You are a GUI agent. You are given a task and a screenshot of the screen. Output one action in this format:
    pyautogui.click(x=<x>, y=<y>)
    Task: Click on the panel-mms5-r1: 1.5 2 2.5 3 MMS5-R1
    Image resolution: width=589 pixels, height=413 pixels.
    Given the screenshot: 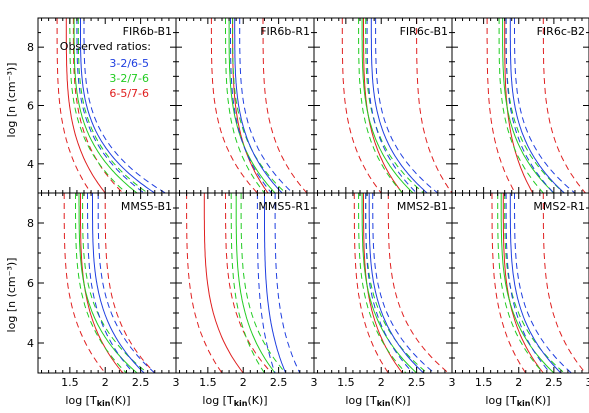 What is the action you would take?
    pyautogui.click(x=246, y=290)
    